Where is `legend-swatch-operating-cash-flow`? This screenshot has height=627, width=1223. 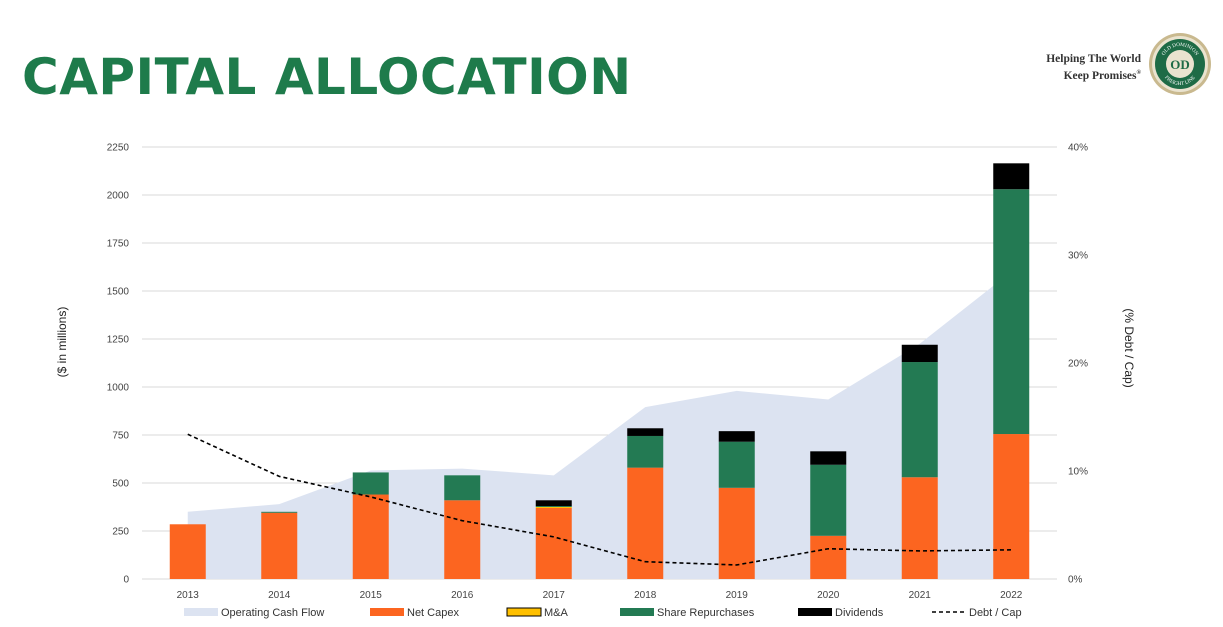 legend-swatch-operating-cash-flow is located at coordinates (201, 612).